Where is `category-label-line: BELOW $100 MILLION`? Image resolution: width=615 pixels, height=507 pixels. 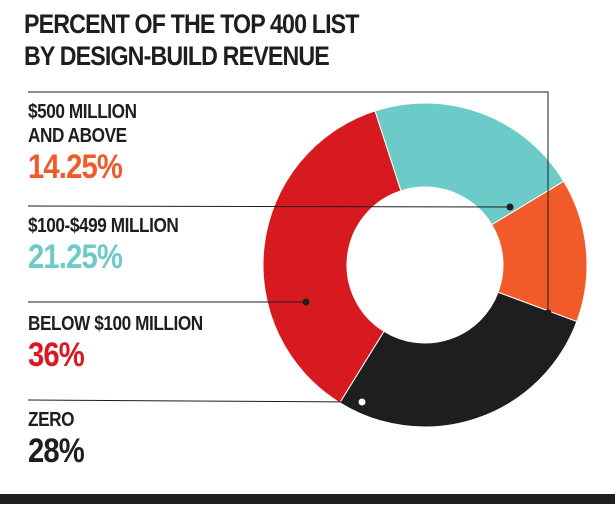 category-label-line: BELOW $100 MILLION is located at coordinates (115, 324).